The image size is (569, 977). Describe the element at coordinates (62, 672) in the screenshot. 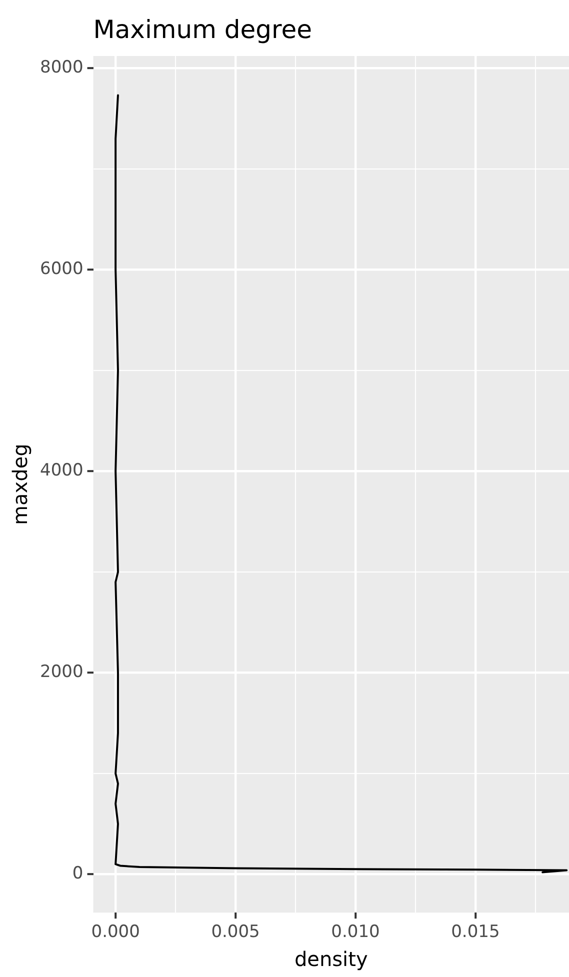

I see `y-tick-label: 2000` at that location.